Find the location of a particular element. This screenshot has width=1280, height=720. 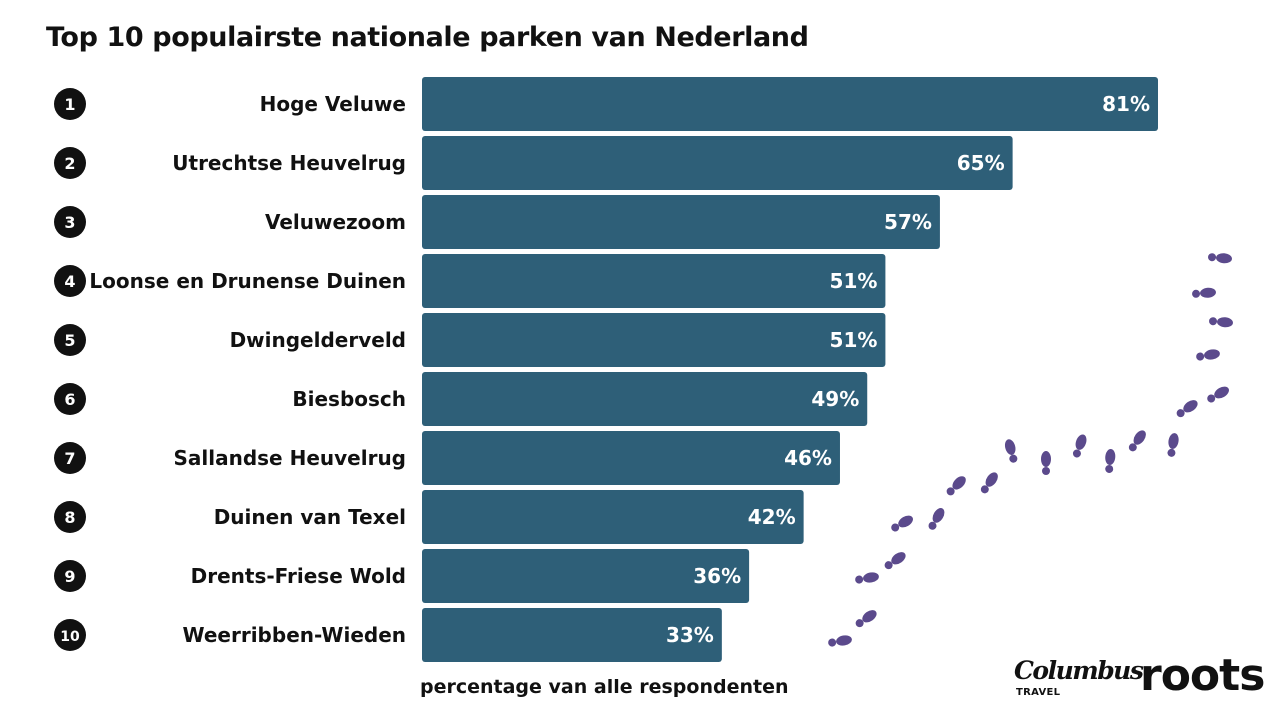

rank-number: 9 is located at coordinates (69, 576).